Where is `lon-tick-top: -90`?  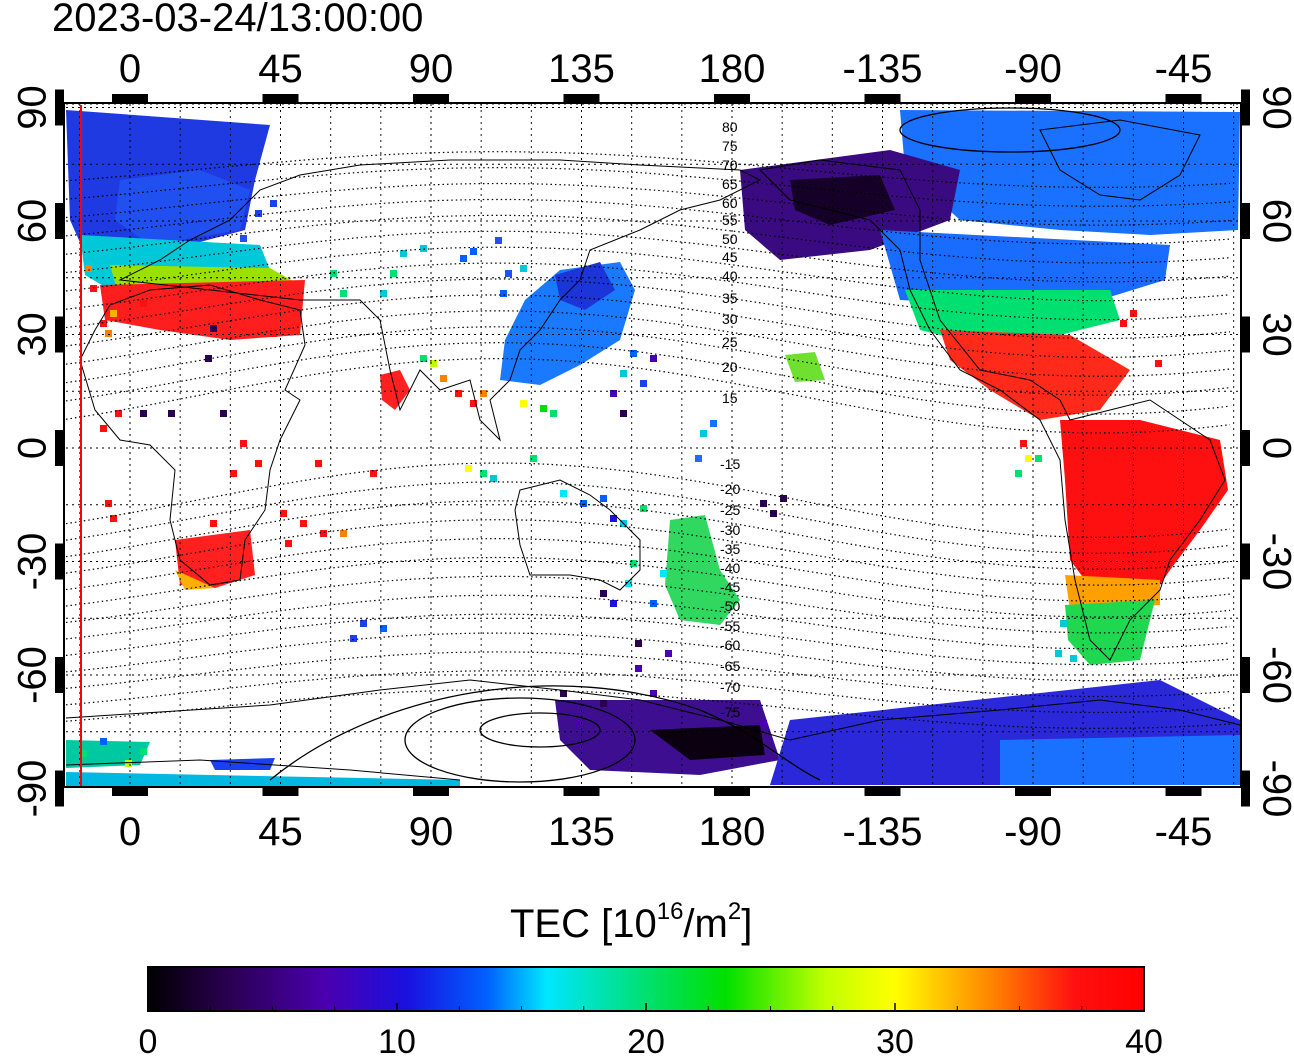
lon-tick-top: -90 is located at coordinates (1033, 69).